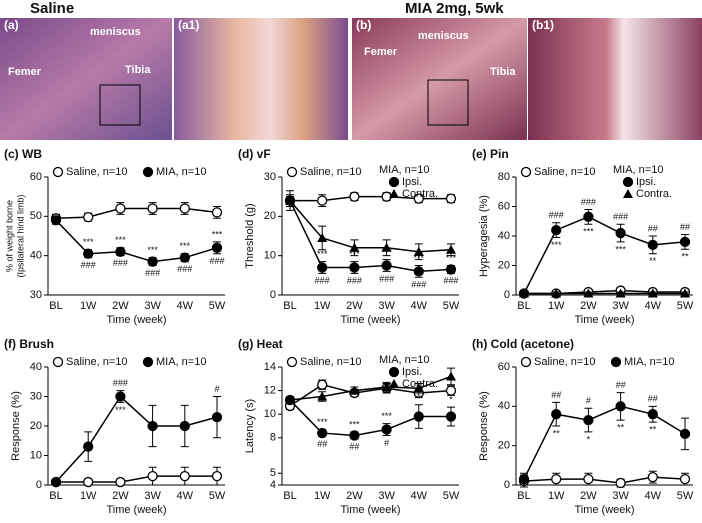  I want to click on group-label: MIA 2mg, 5wk, so click(454, 8).